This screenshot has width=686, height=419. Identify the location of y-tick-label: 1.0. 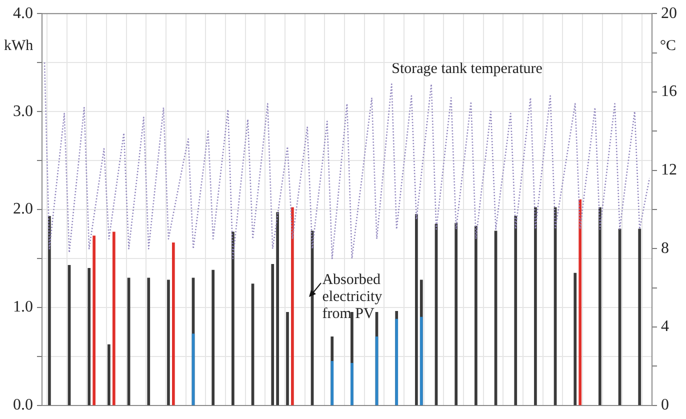
(23, 307).